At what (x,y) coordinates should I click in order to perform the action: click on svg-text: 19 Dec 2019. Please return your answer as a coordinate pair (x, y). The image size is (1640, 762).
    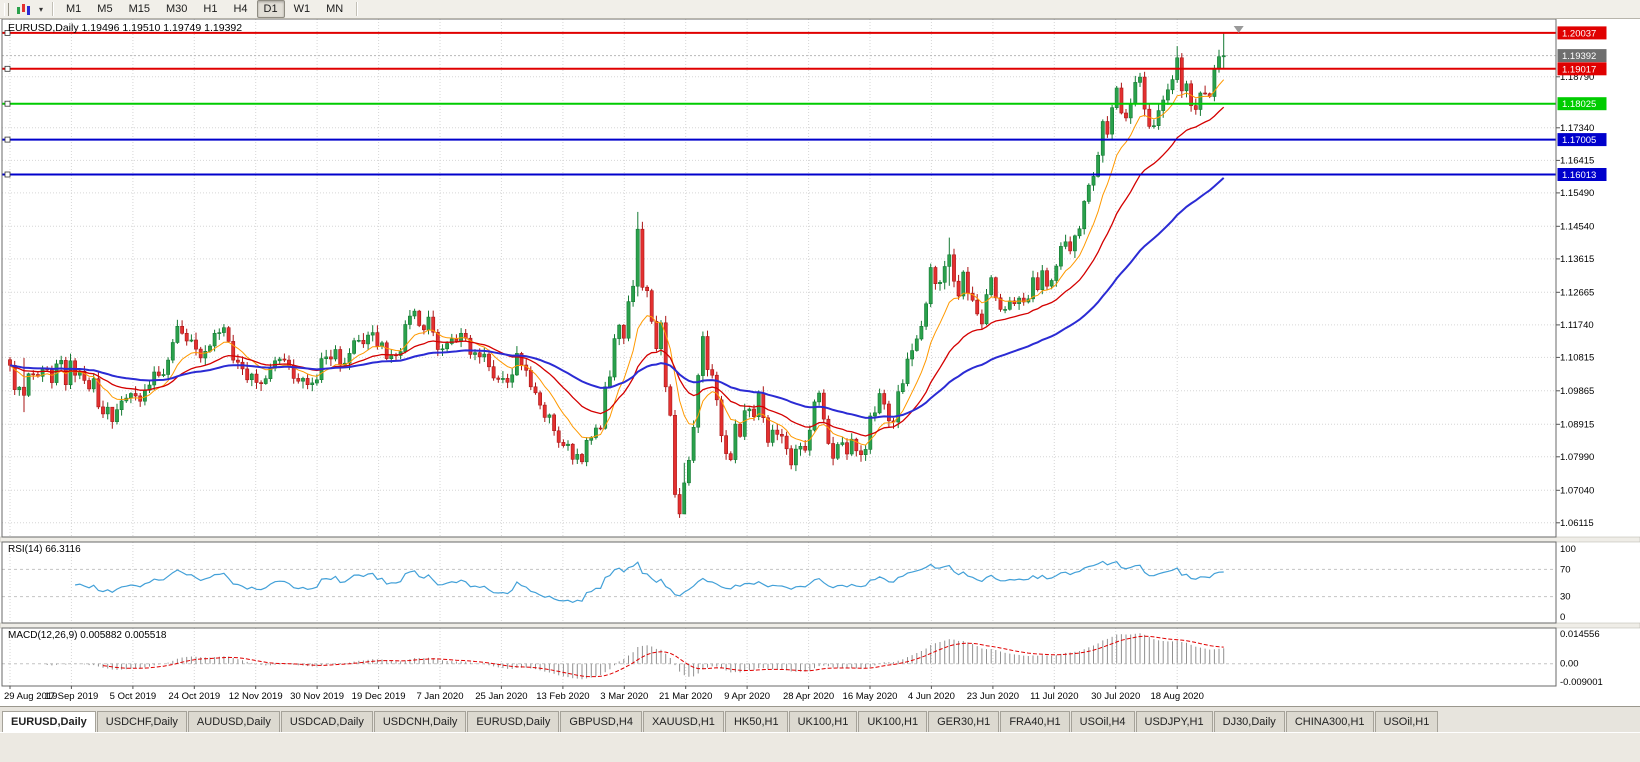
    Looking at the image, I should click on (379, 696).